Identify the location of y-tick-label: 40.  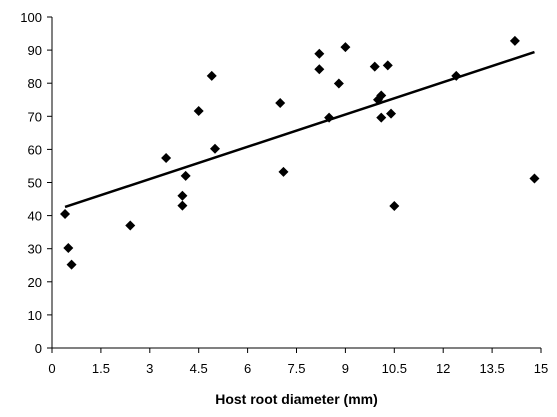
(35, 216).